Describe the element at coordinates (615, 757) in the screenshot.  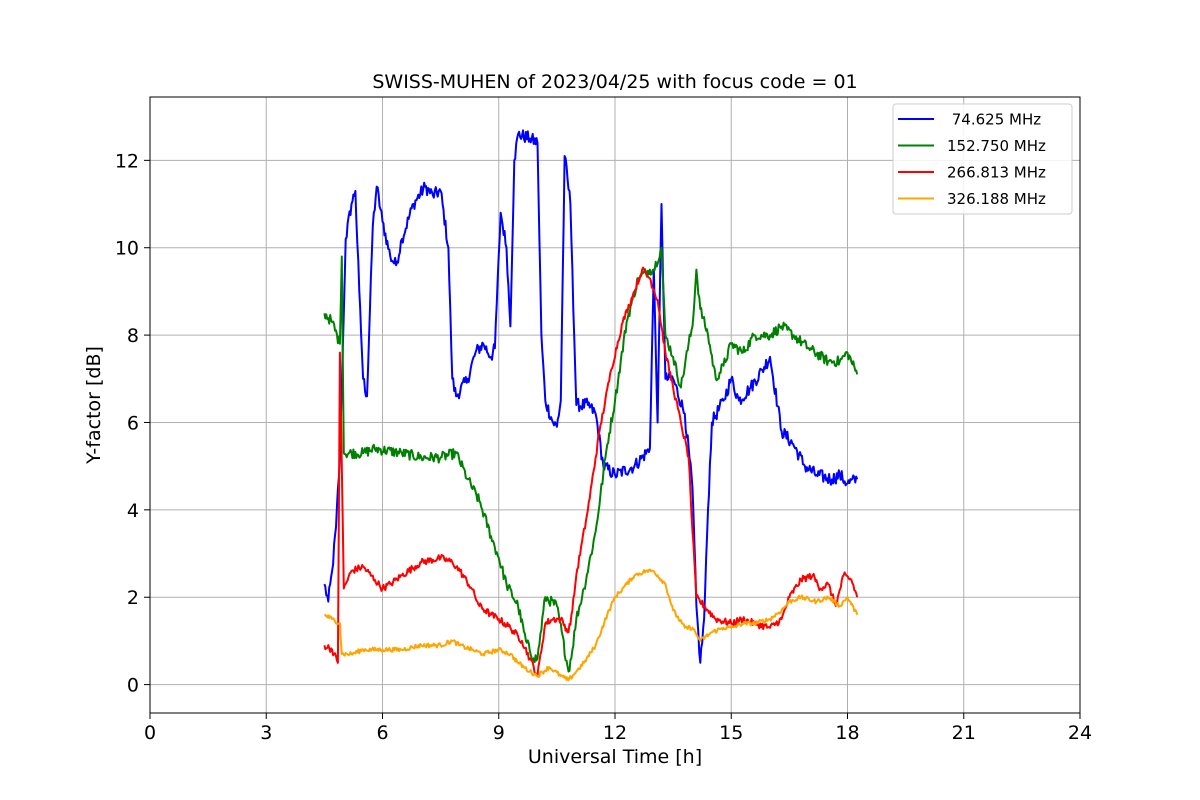
I see `x-axis-label: Universal Time [h]` at that location.